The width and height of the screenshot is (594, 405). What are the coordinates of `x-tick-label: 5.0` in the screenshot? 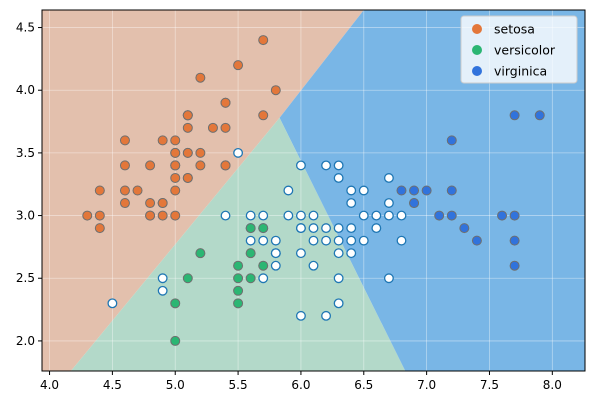 It's located at (175, 385).